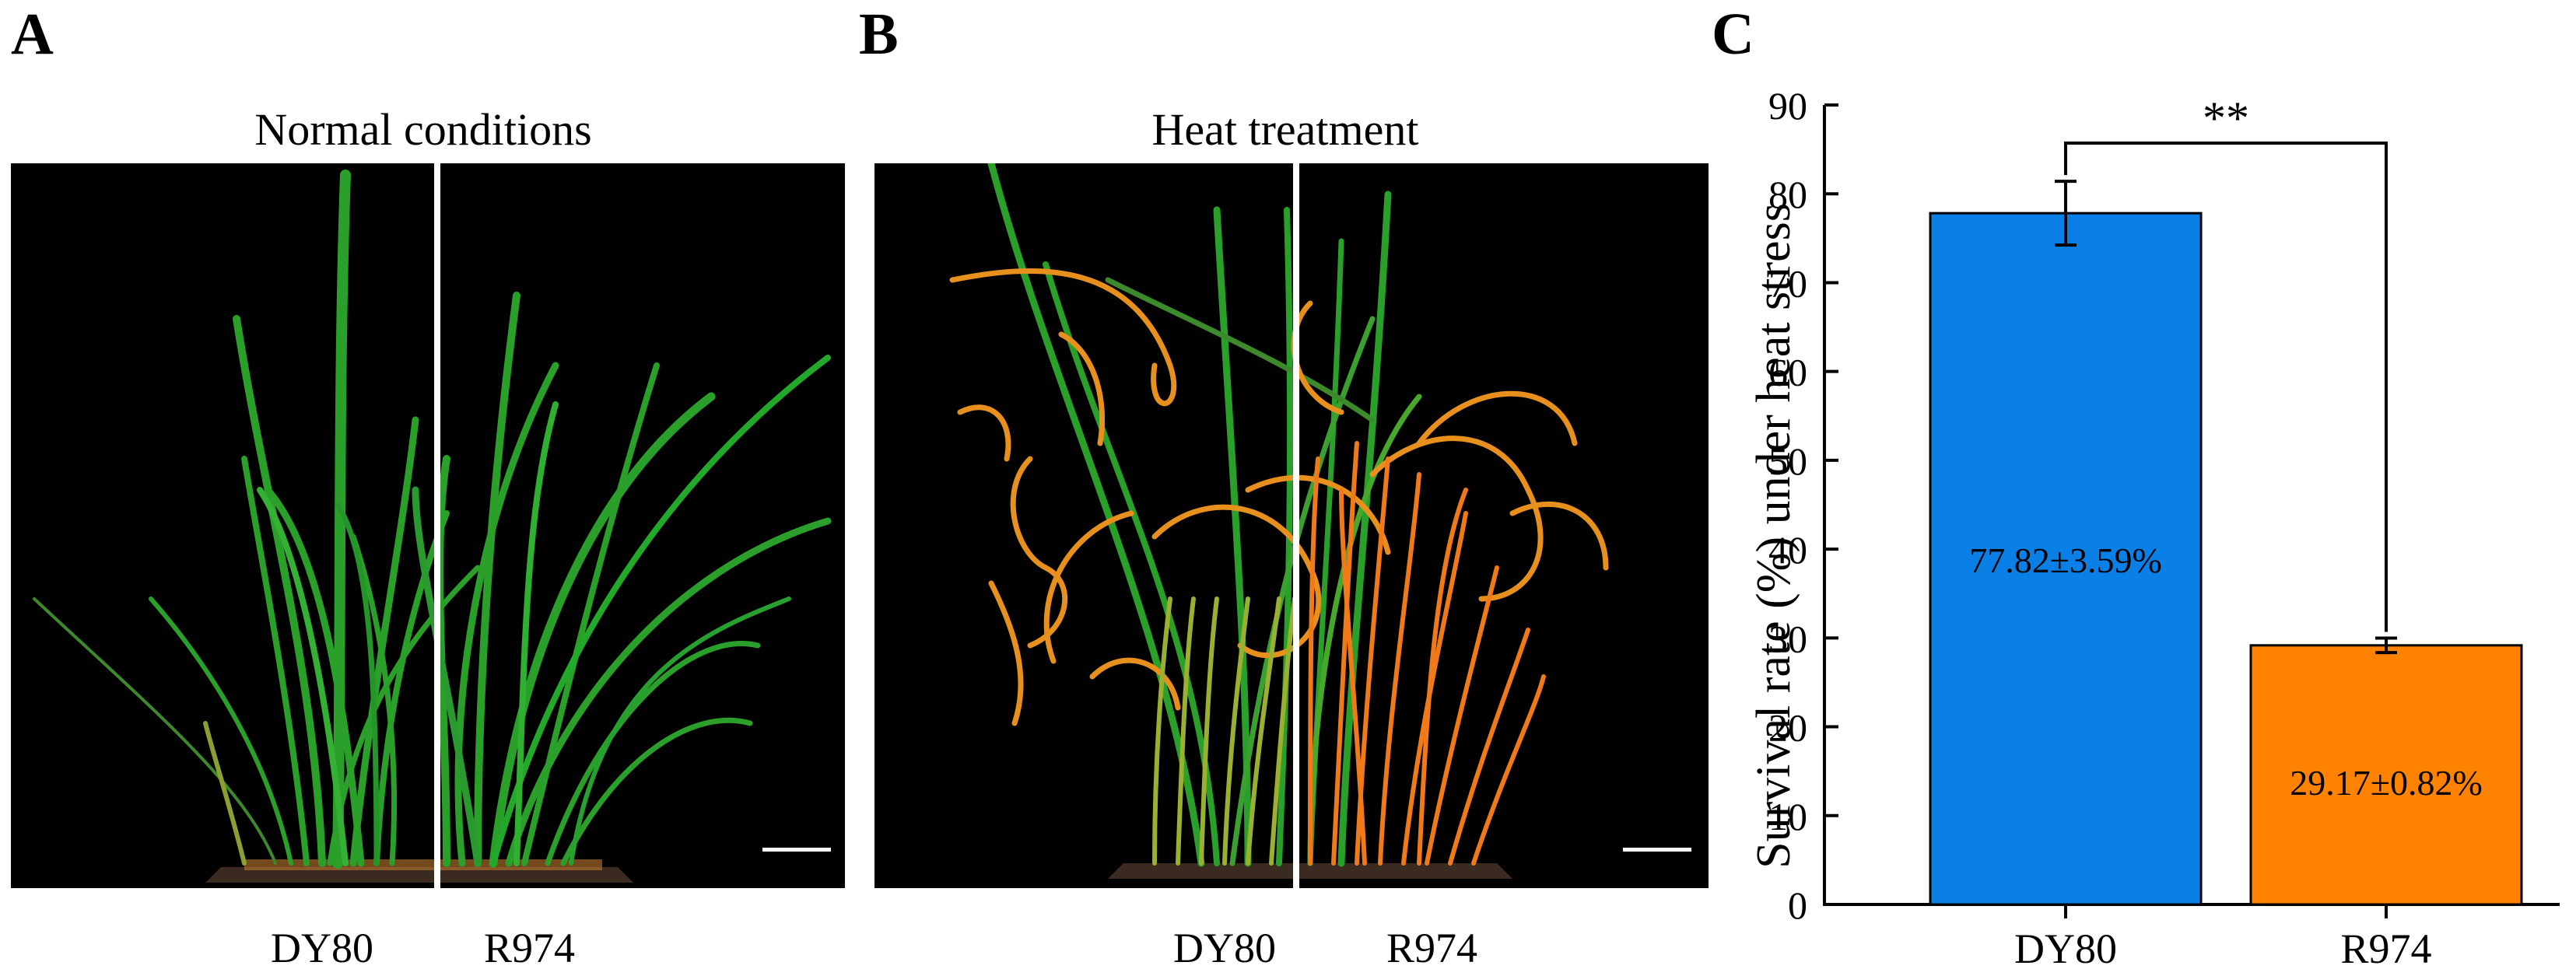  I want to click on panel-letter-b: B, so click(879, 34).